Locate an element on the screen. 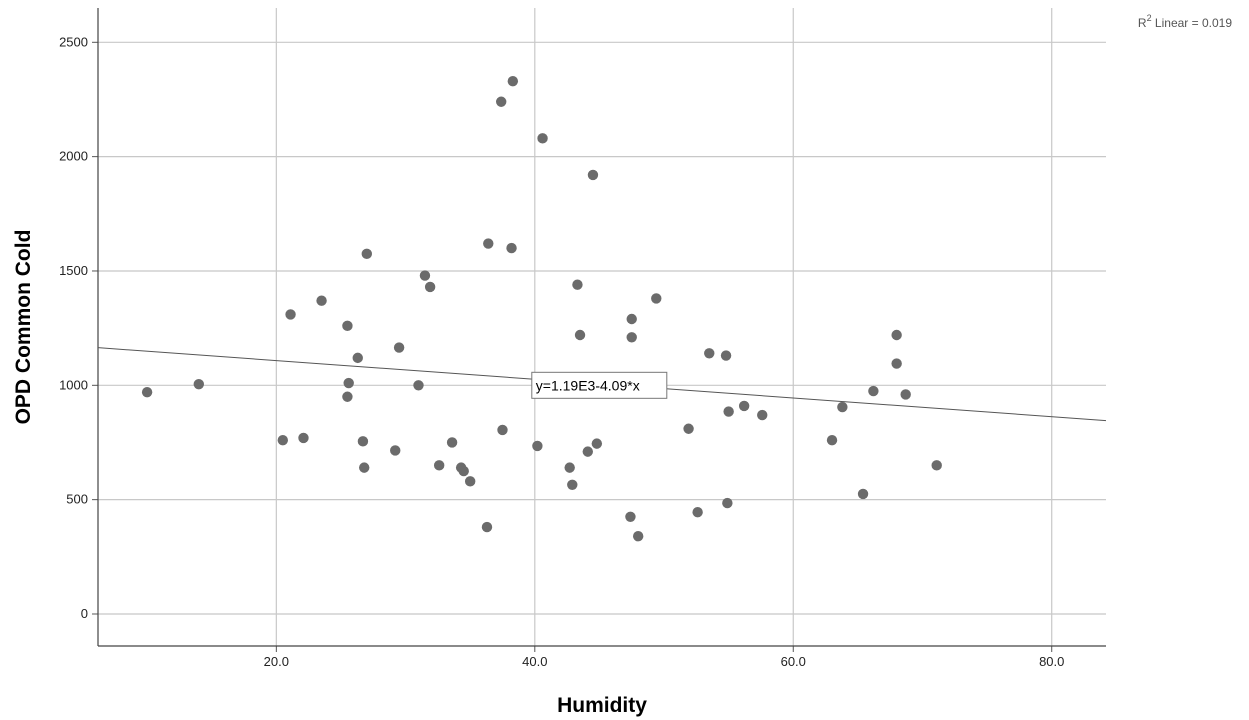  fit-equation-box is located at coordinates (599, 385).